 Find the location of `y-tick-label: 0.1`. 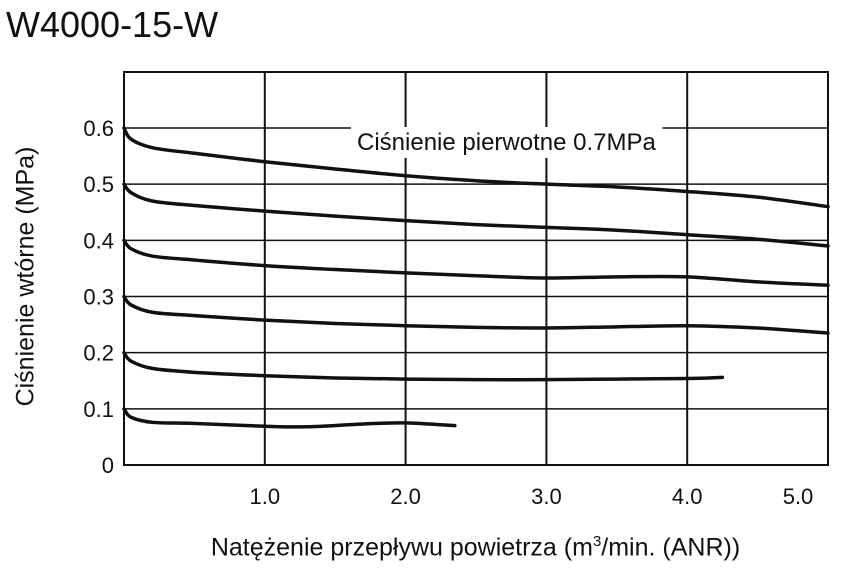

y-tick-label: 0.1 is located at coordinates (98, 409).